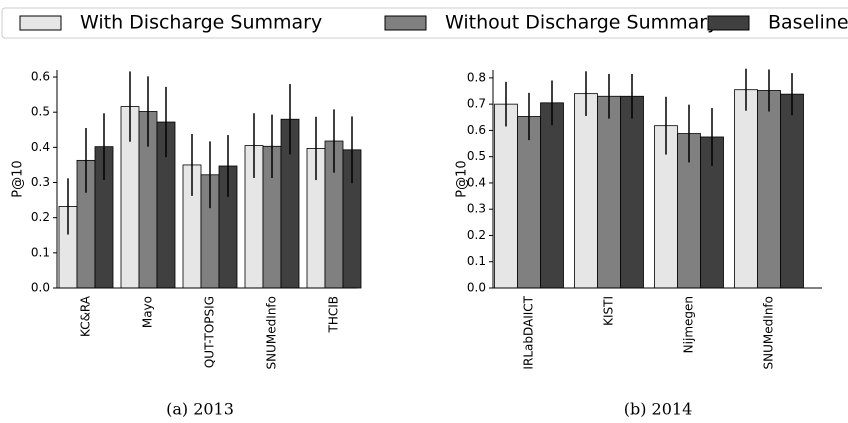 This screenshot has height=423, width=848. I want to click on x-tick-label: Mayo, so click(148, 312).